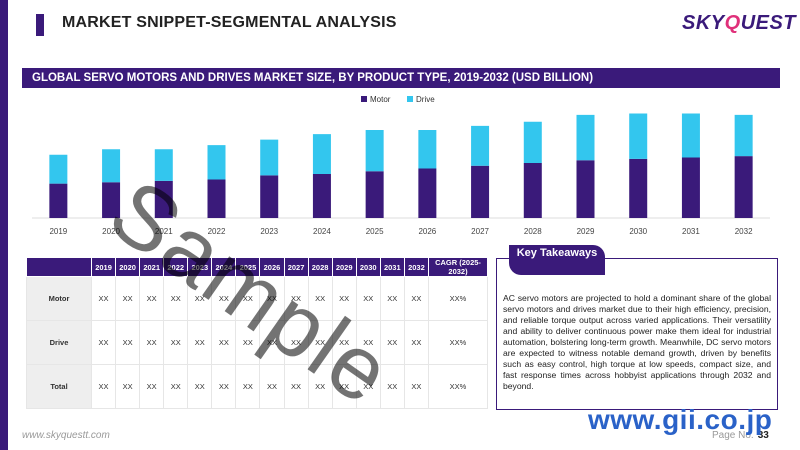 The image size is (800, 450). What do you see at coordinates (176, 267) in the screenshot?
I see `table-col-header-3: 2022` at bounding box center [176, 267].